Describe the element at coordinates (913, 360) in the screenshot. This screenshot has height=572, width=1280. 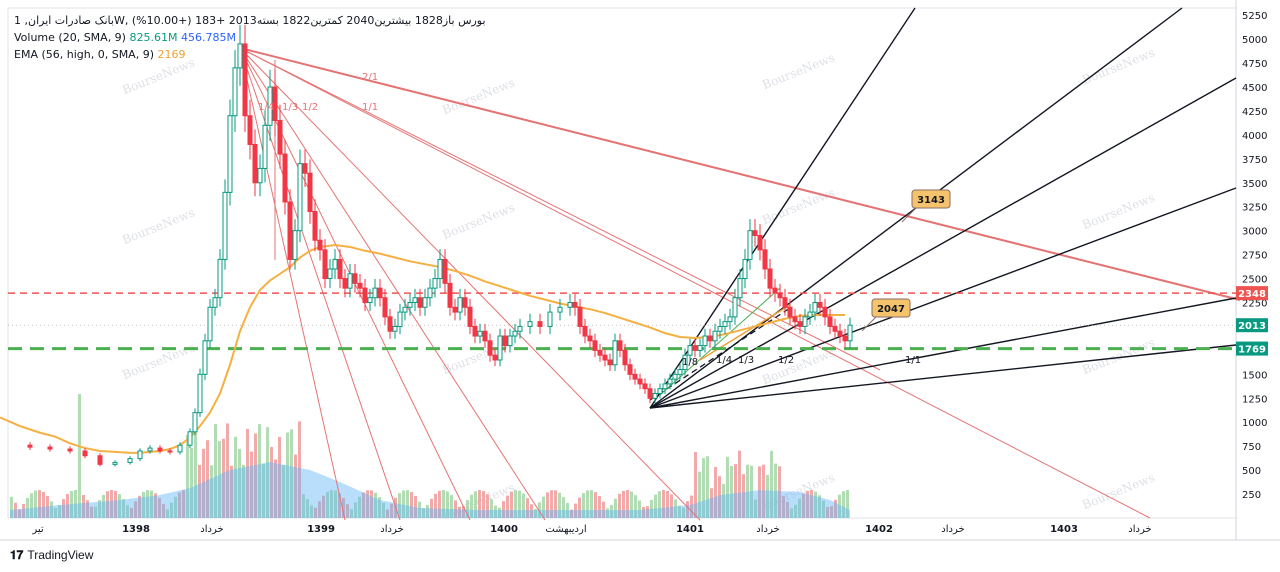
I see `fan-ratio-label: 1/1` at that location.